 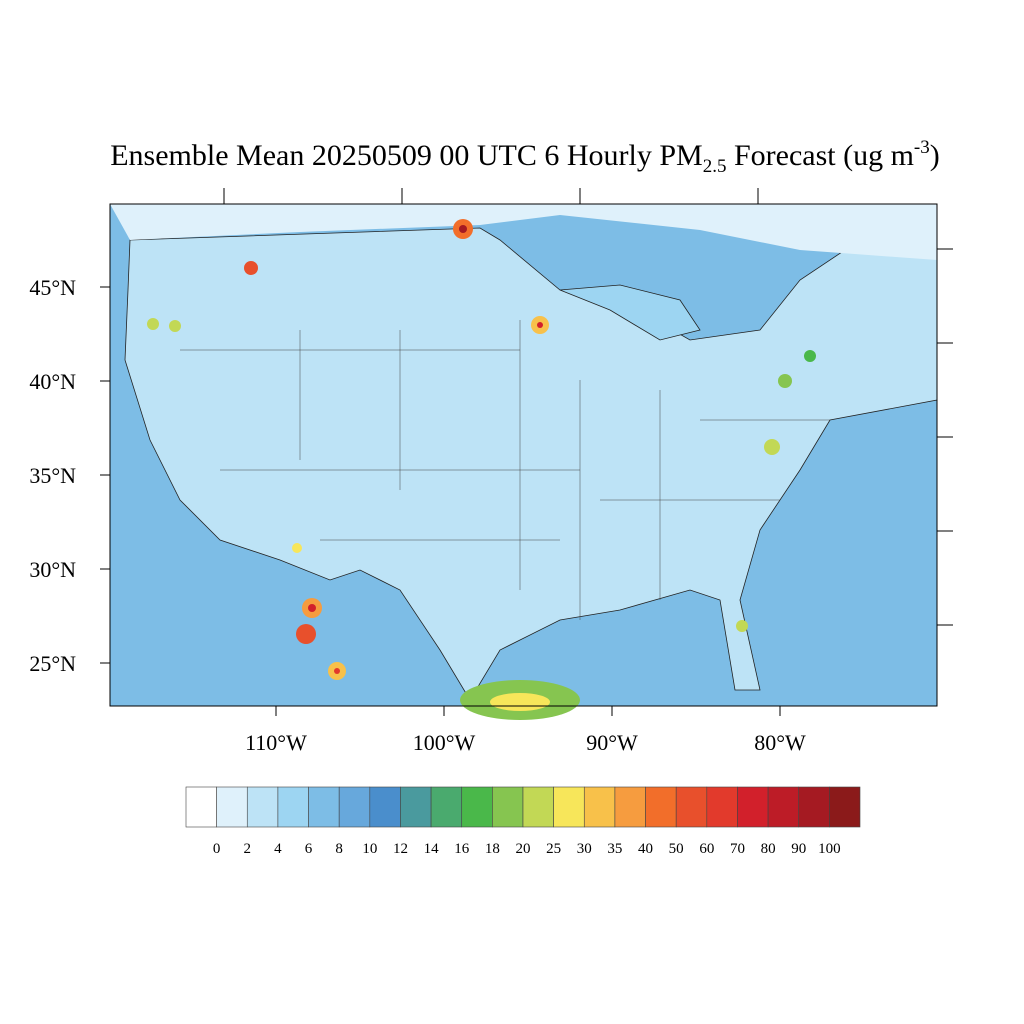 What do you see at coordinates (278, 849) in the screenshot?
I see `colorbar-label: 4` at bounding box center [278, 849].